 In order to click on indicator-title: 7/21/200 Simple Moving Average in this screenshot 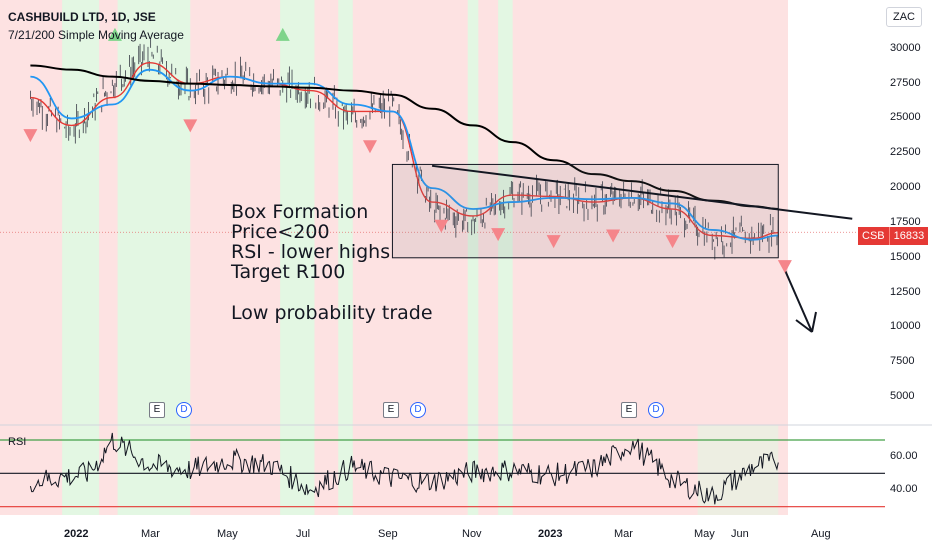, I will do `click(96, 35)`.